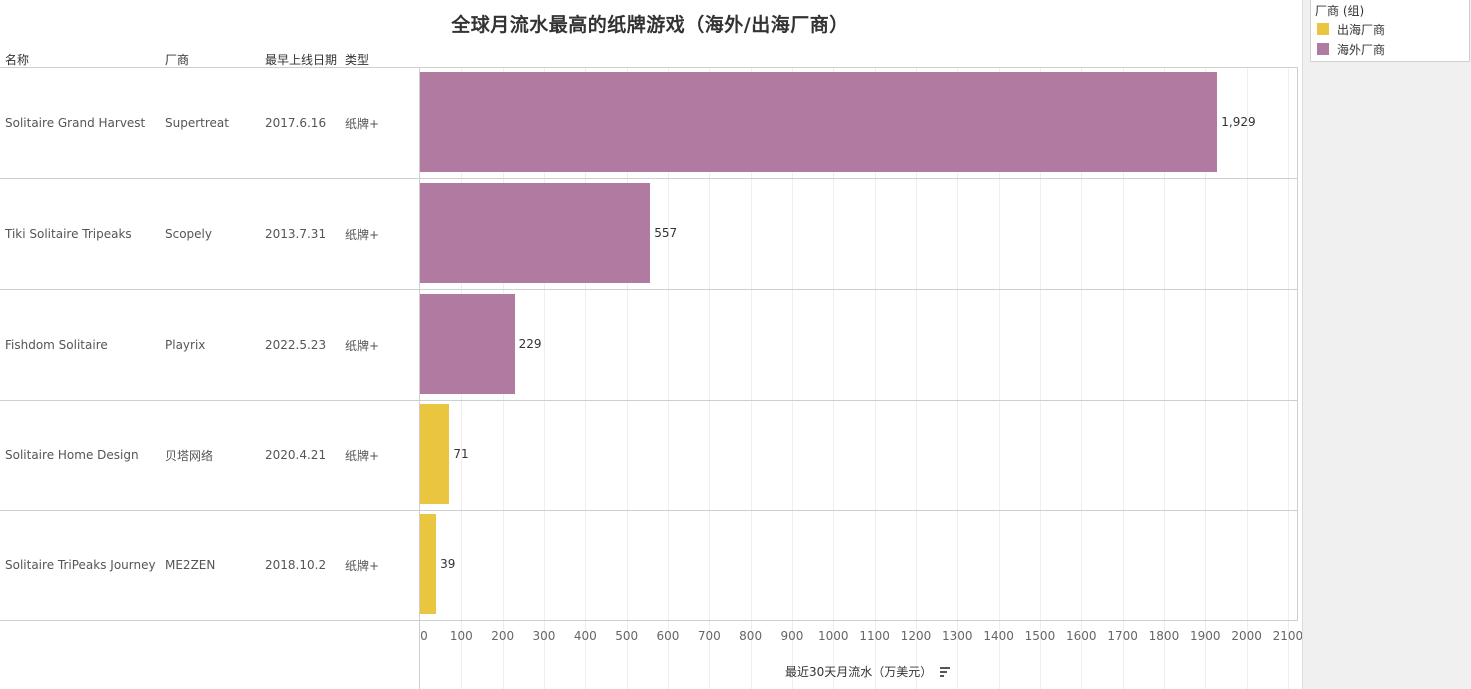 The width and height of the screenshot is (1471, 689). What do you see at coordinates (1390, 31) in the screenshot?
I see `legend: 厂商 (组) 出海厂商 海外厂商` at bounding box center [1390, 31].